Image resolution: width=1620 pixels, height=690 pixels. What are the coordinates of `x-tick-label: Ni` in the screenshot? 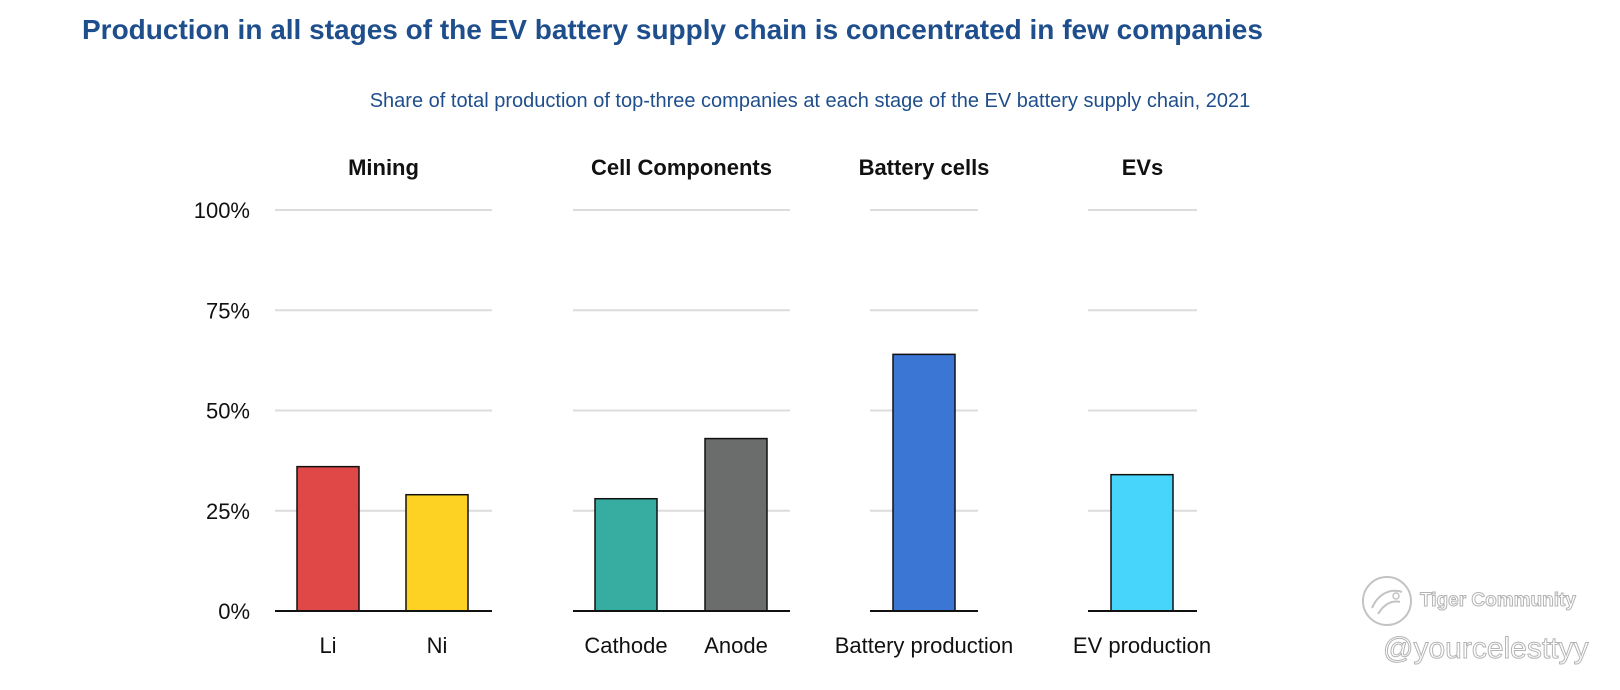 It's located at (437, 645).